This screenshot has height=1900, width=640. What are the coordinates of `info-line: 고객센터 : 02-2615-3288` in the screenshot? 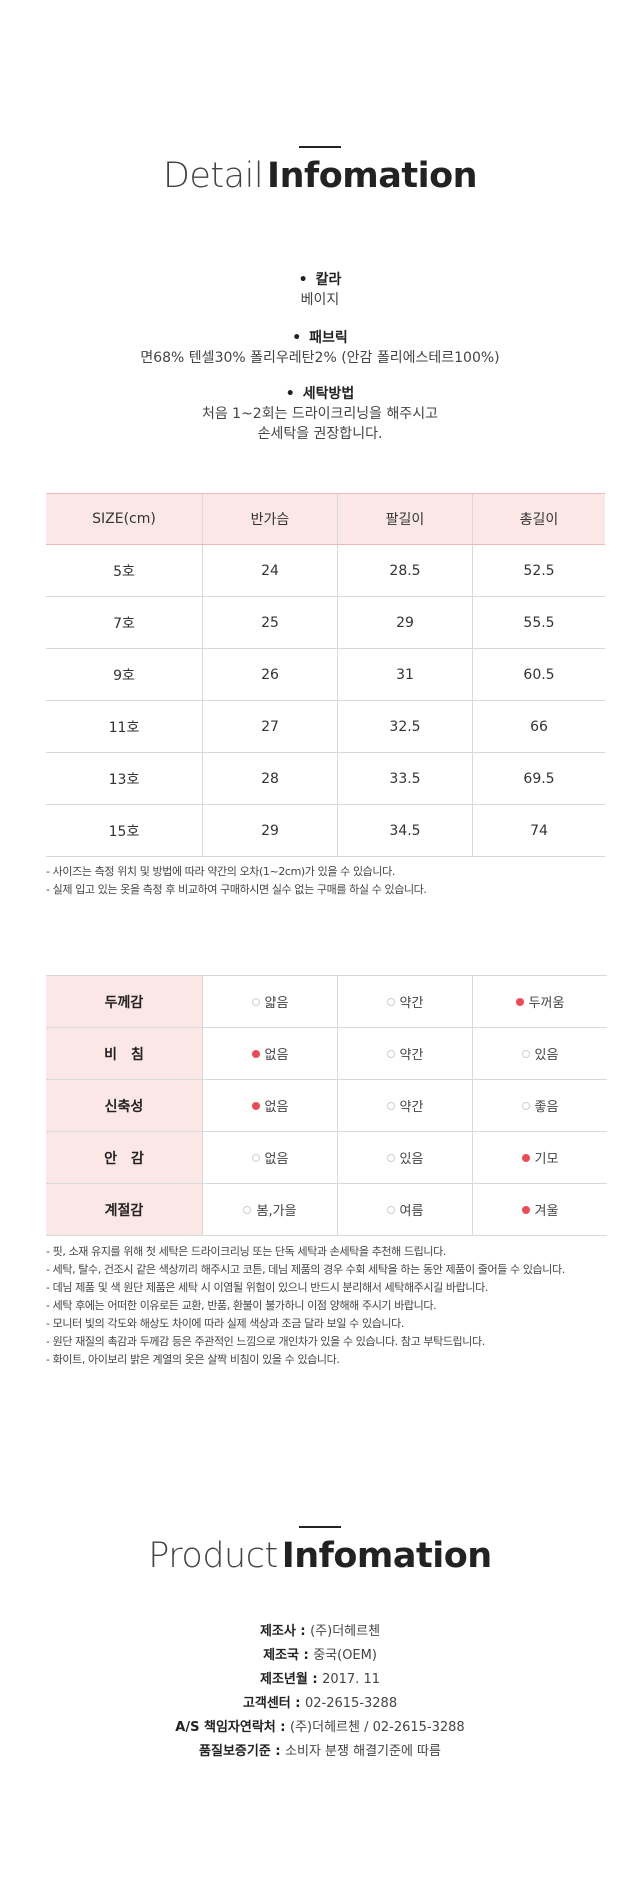 It's located at (320, 1703).